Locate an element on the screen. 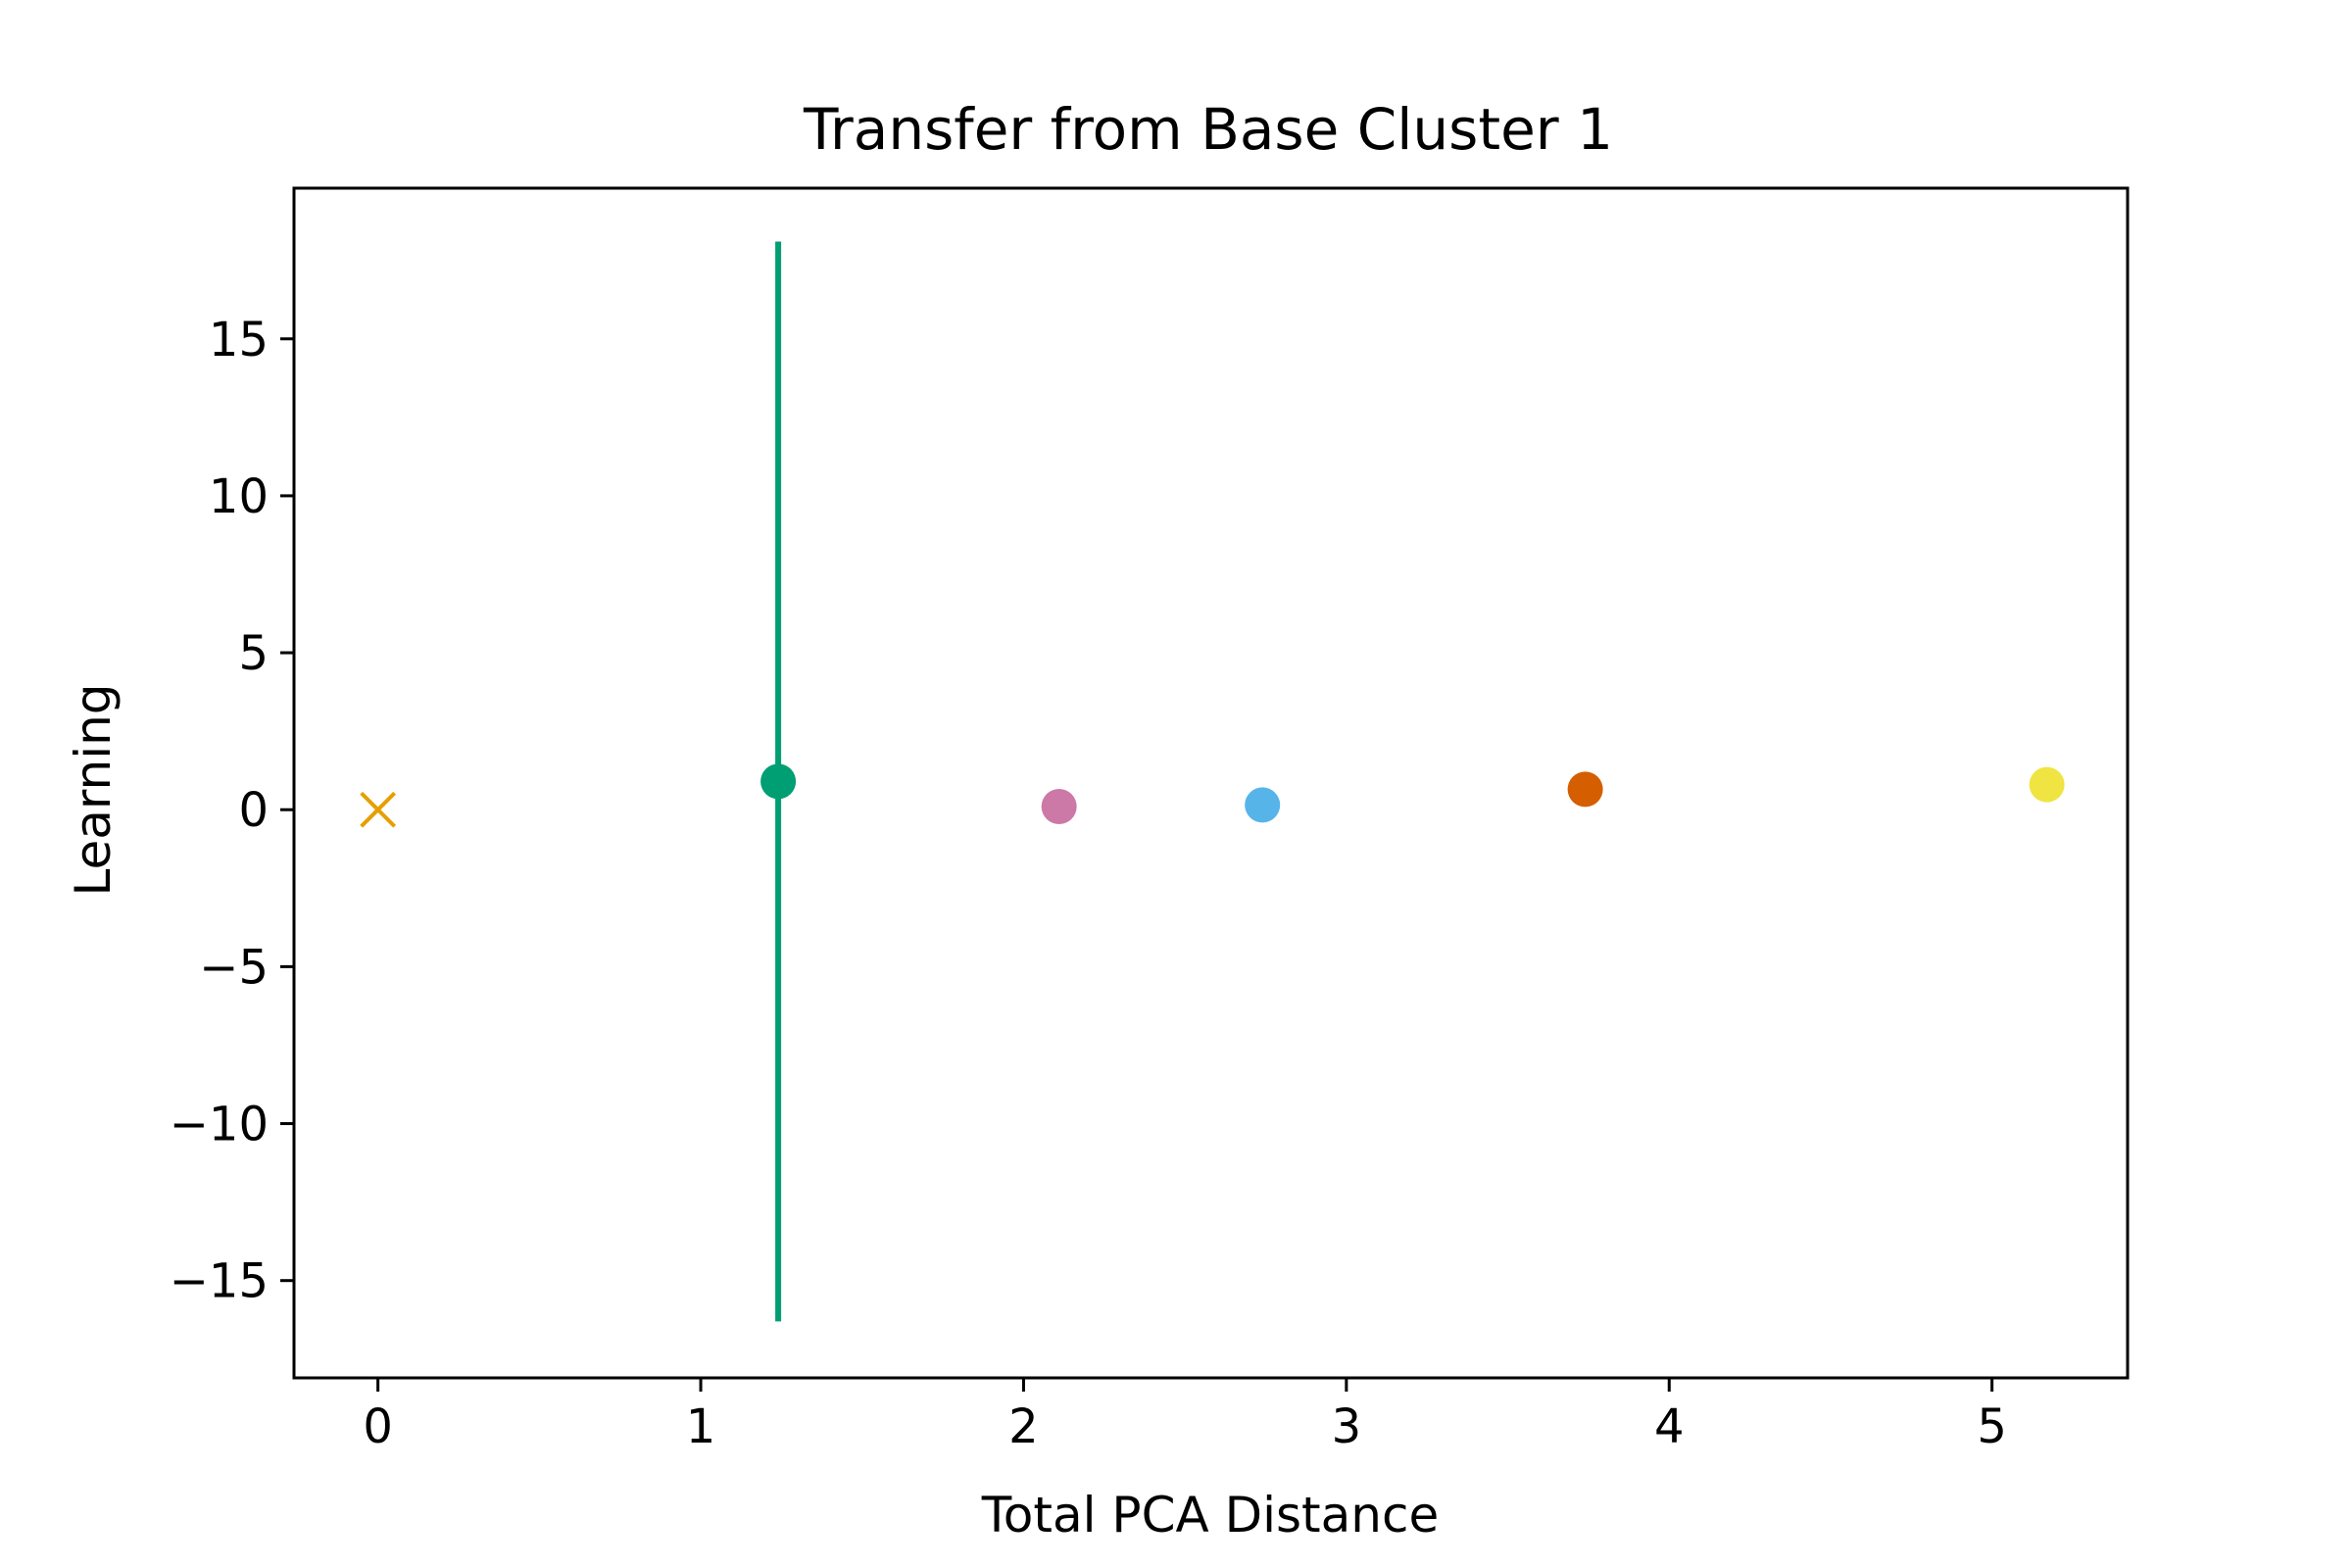 Image resolution: width=2352 pixels, height=1568 pixels. x-tick-label: 5 is located at coordinates (1992, 1426).